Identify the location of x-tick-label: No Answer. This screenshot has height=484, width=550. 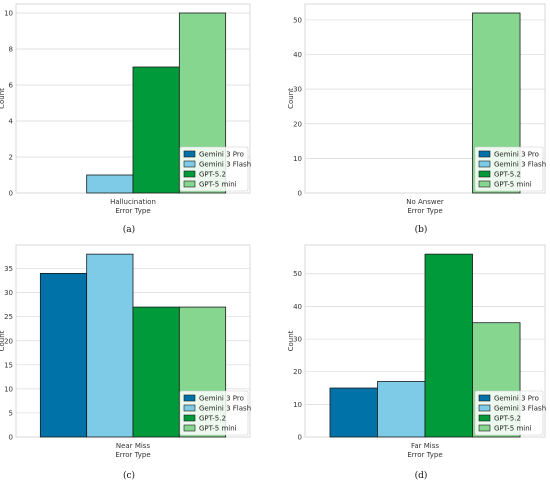
(425, 202).